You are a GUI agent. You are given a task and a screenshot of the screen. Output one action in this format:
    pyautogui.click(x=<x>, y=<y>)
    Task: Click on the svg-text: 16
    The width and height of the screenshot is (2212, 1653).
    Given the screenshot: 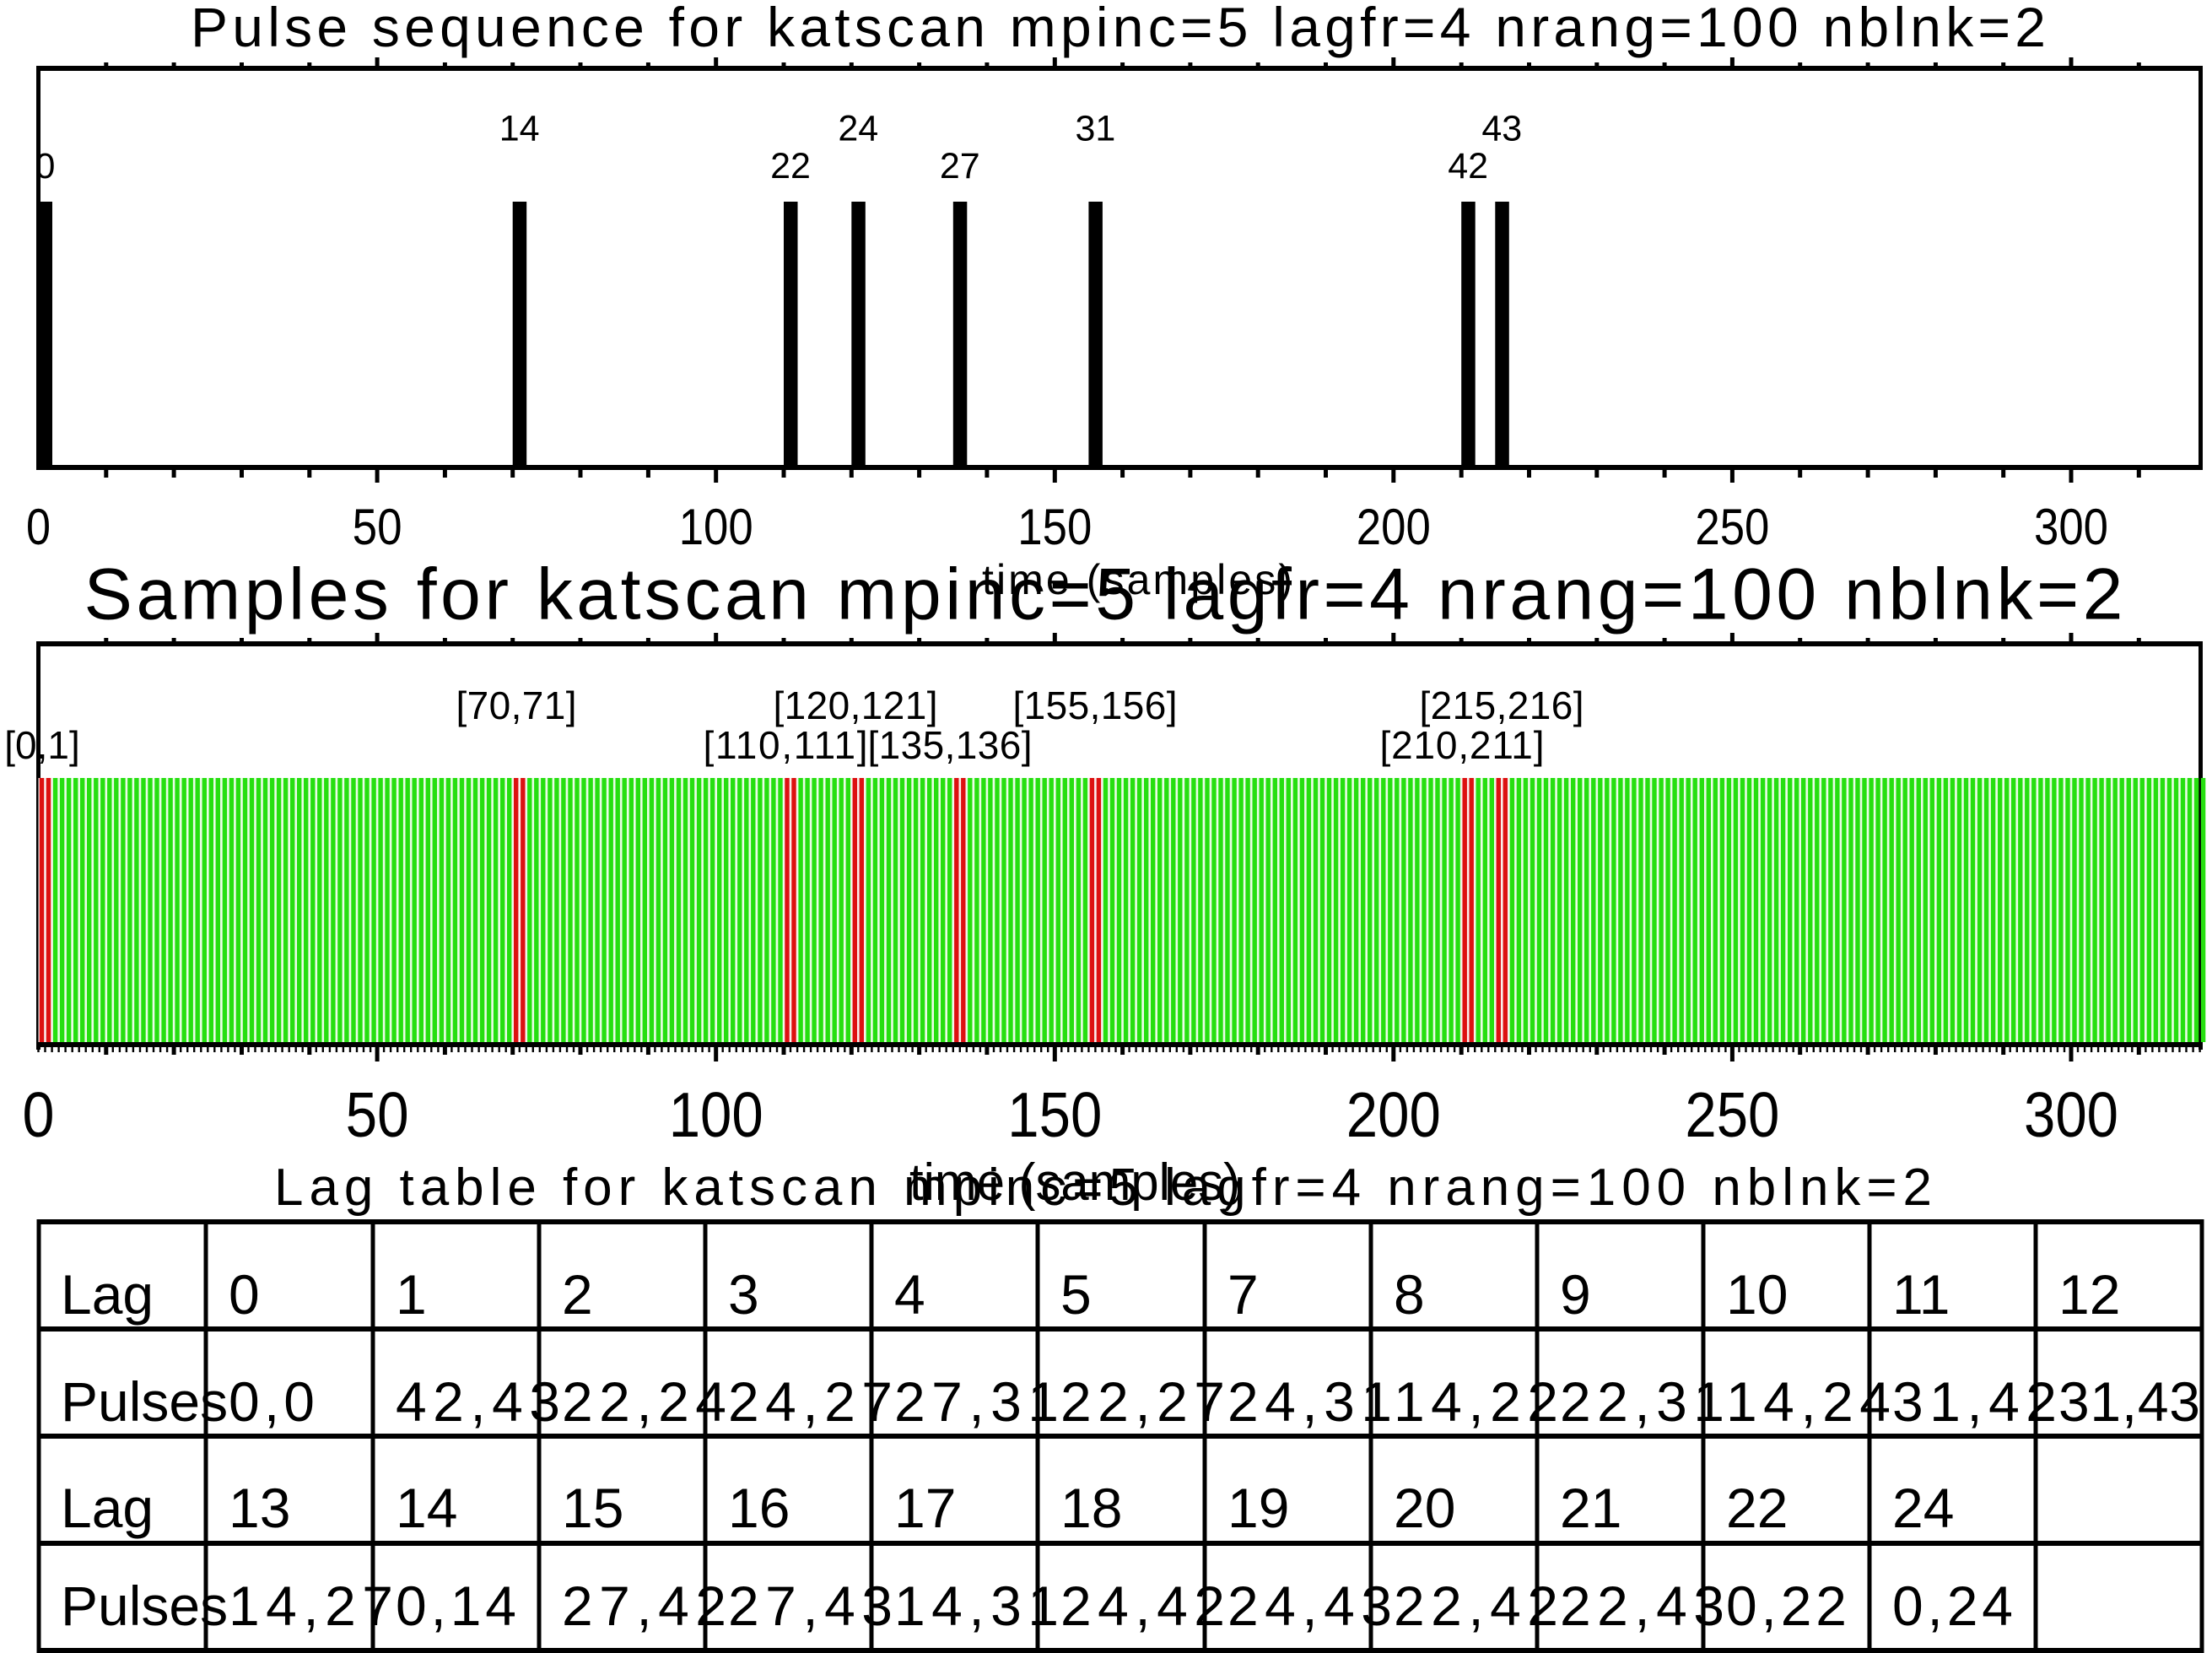 What is the action you would take?
    pyautogui.click(x=759, y=1508)
    